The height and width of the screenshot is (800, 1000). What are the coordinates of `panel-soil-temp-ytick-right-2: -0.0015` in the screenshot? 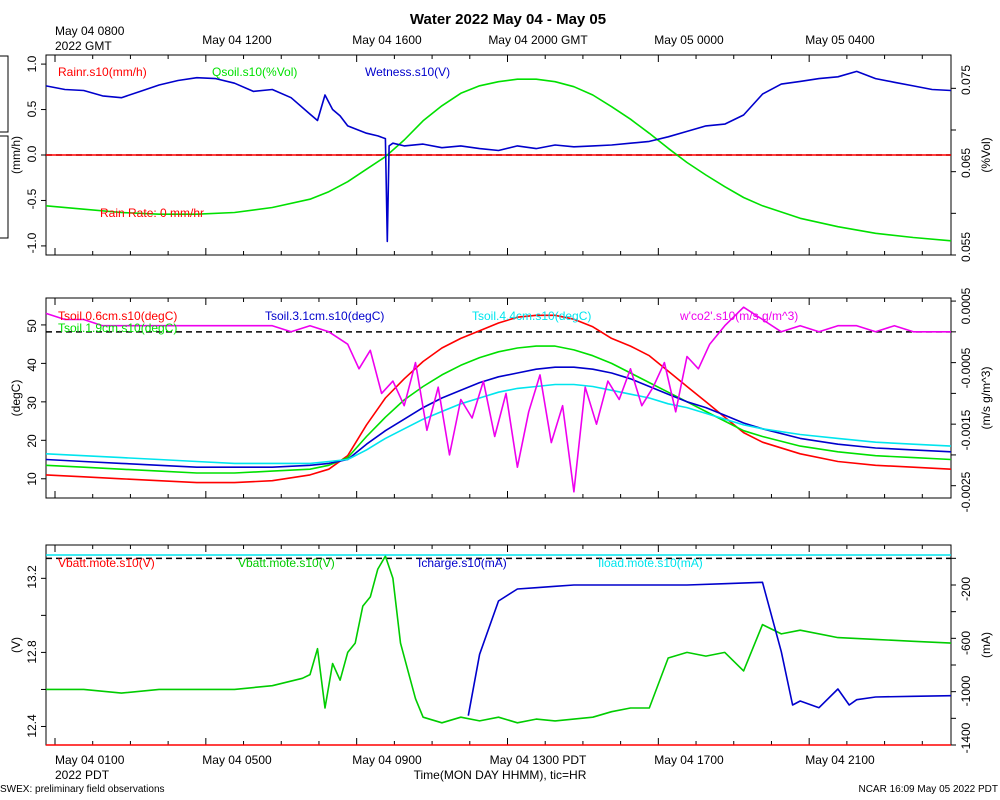 It's located at (966, 429).